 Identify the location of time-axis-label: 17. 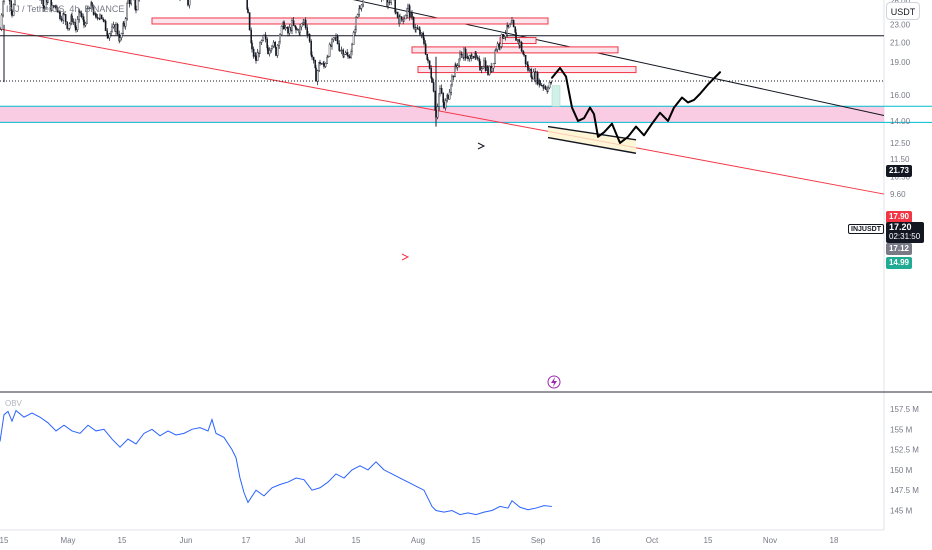
(246, 540).